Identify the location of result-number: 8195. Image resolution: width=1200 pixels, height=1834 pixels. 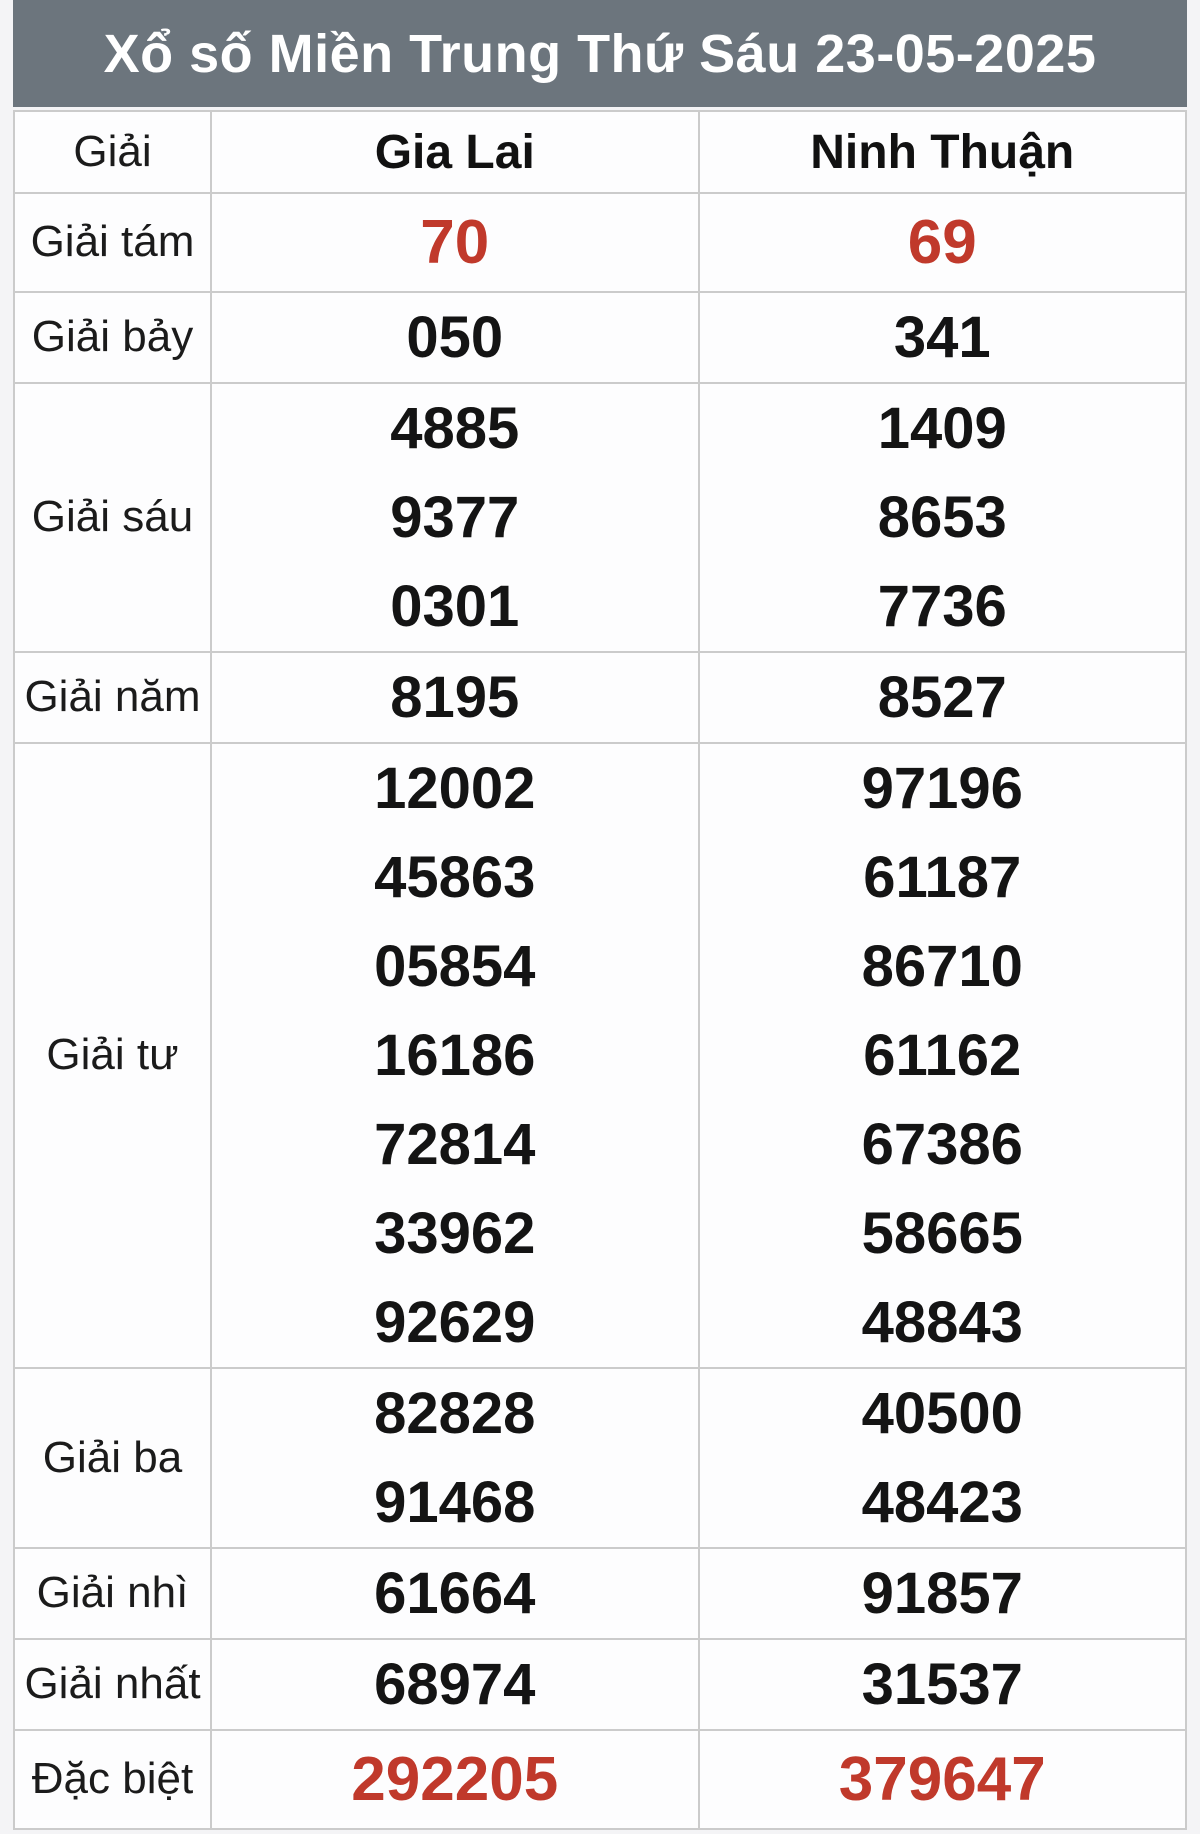
(455, 697).